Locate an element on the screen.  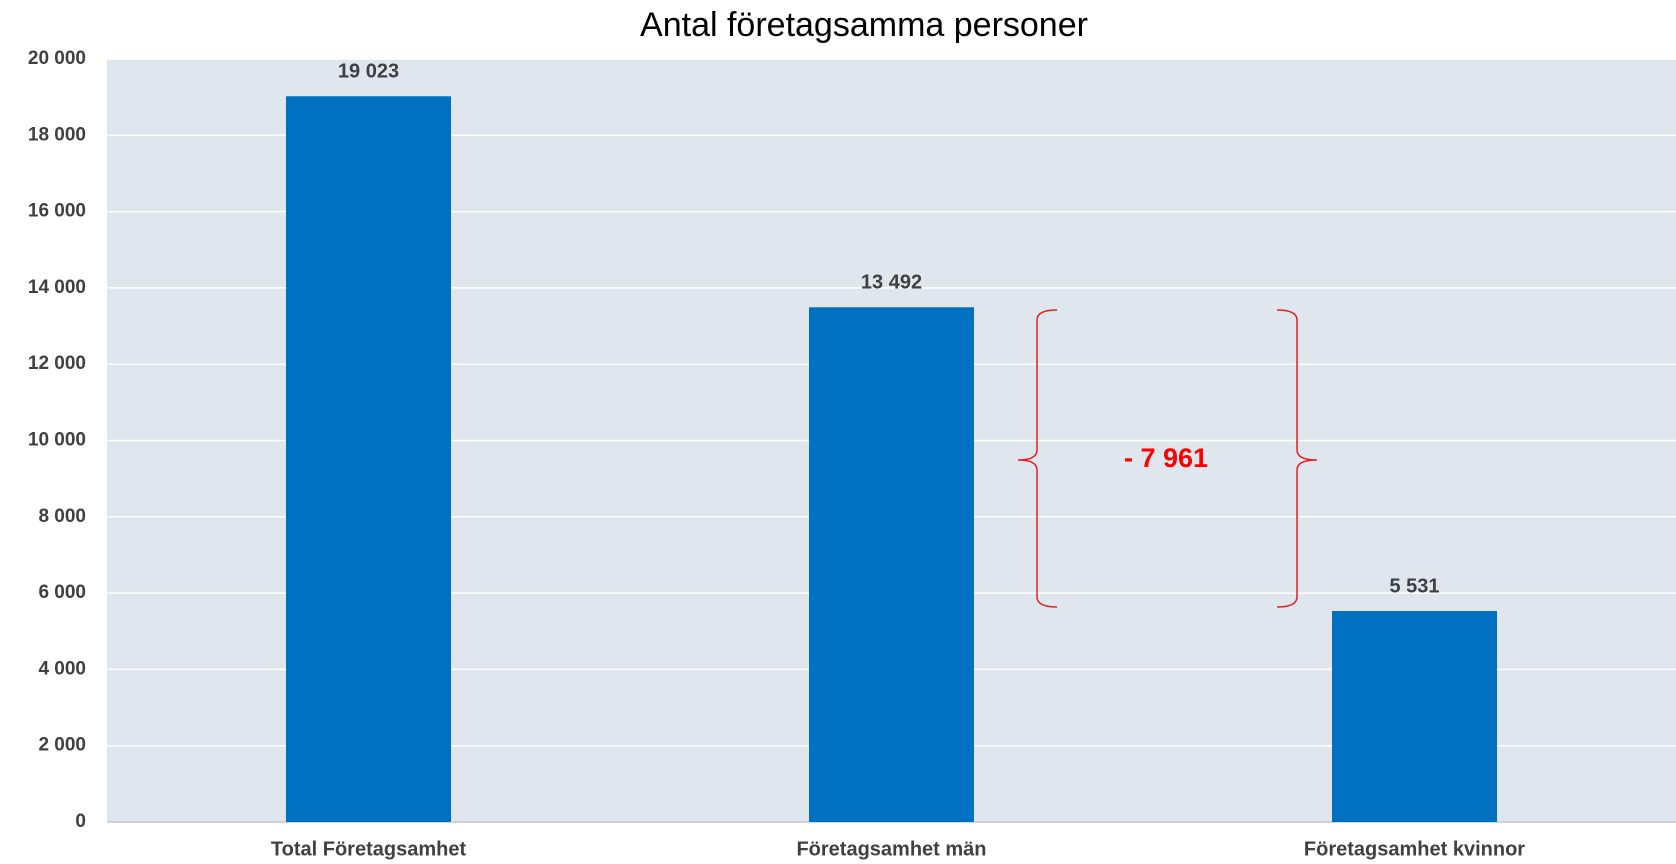
value-label: 19 023 is located at coordinates (368, 72).